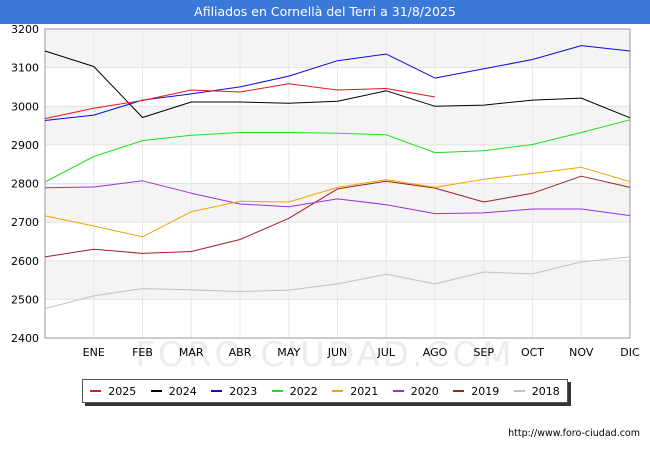  Describe the element at coordinates (485, 391) in the screenshot. I see `legend-label: 2019` at that location.